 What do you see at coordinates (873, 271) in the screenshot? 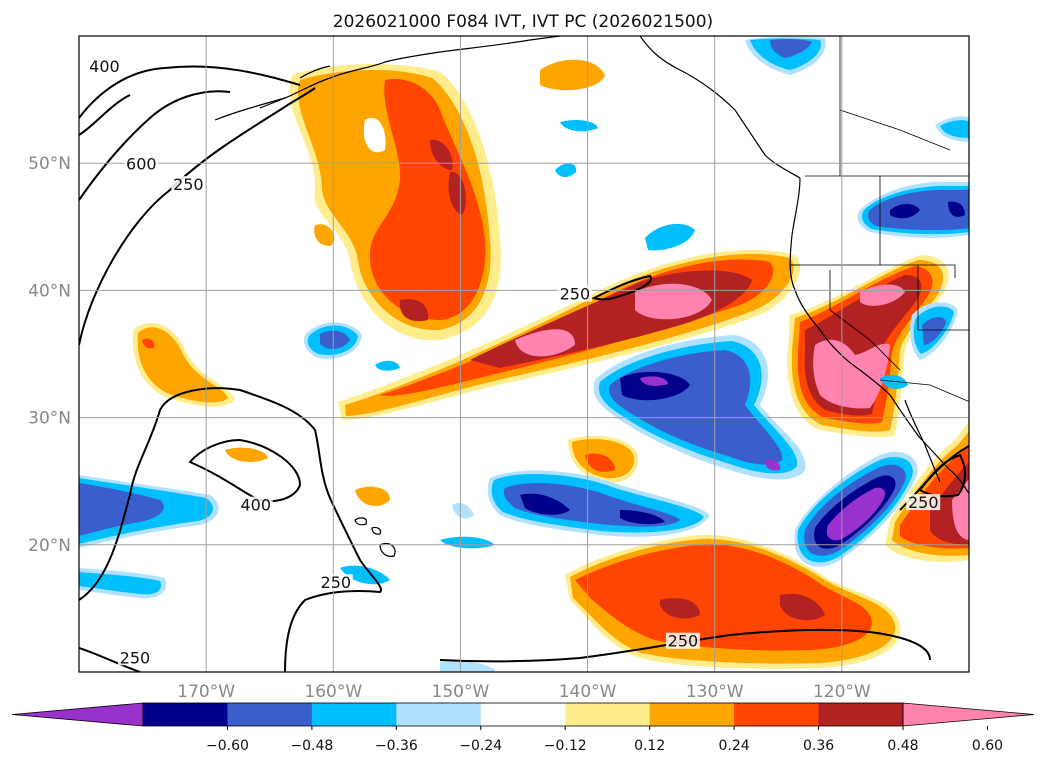
I see `washington-oregon-border` at bounding box center [873, 271].